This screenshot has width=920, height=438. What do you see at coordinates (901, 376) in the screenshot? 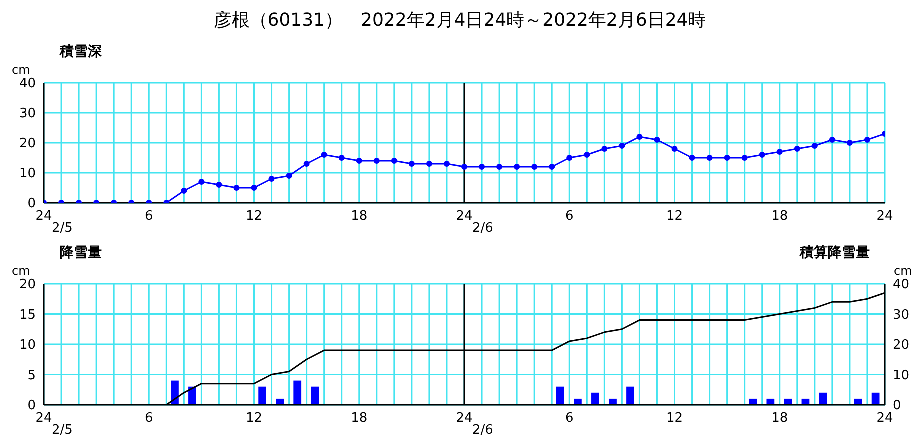
I see `y2-tick-label: 10` at bounding box center [901, 376].